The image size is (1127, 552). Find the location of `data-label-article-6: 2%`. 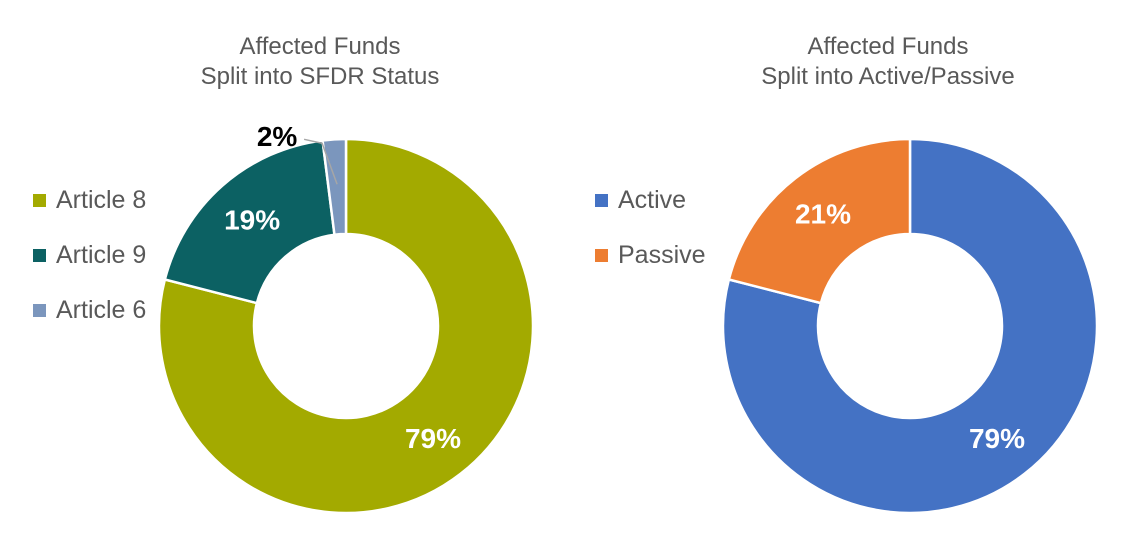

data-label-article-6: 2% is located at coordinates (277, 136).